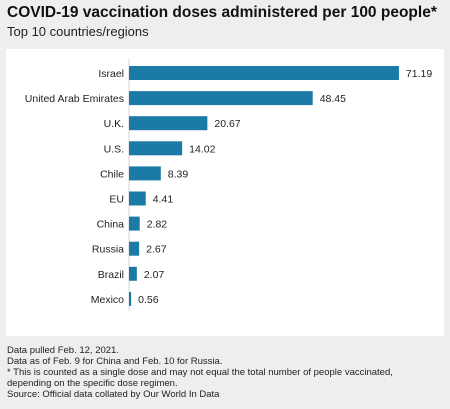 The height and width of the screenshot is (409, 450). Describe the element at coordinates (419, 74) in the screenshot. I see `value-label: 71.19` at that location.